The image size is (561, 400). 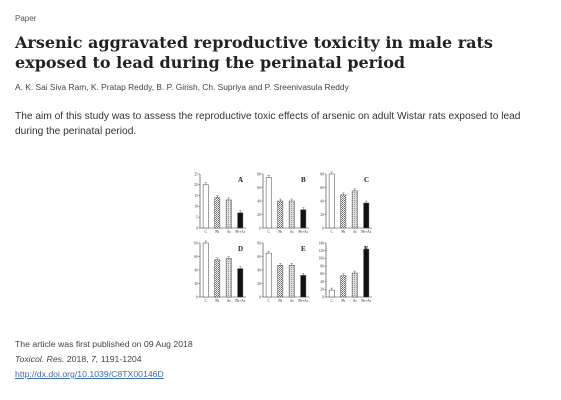 What do you see at coordinates (196, 207) in the screenshot?
I see `y-tick-label: 10` at bounding box center [196, 207].